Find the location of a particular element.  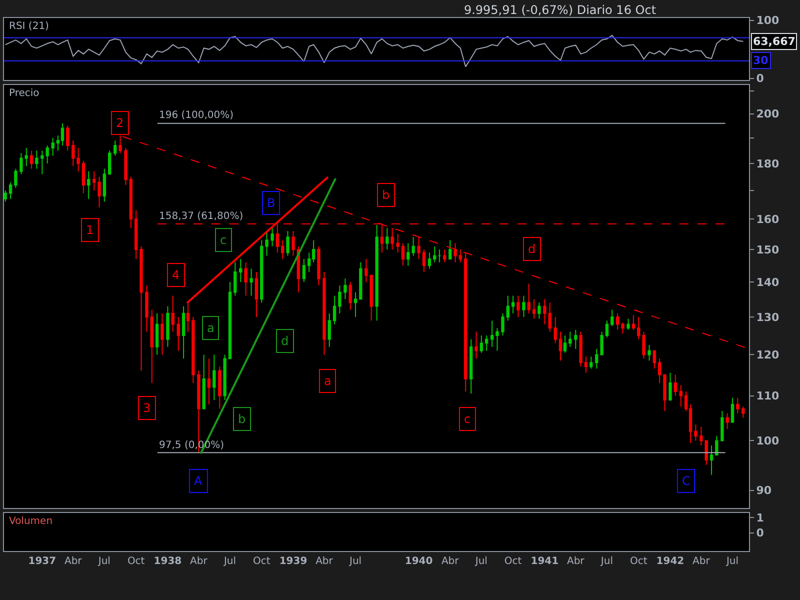

chart-title: Precio is located at coordinates (24, 93).